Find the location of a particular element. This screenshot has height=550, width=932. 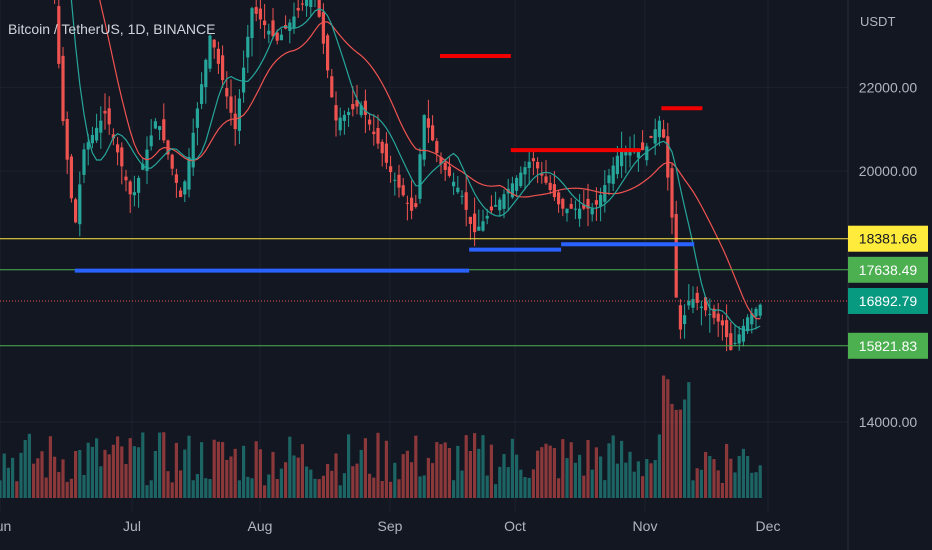

x-tick-label: Nov is located at coordinates (645, 526).